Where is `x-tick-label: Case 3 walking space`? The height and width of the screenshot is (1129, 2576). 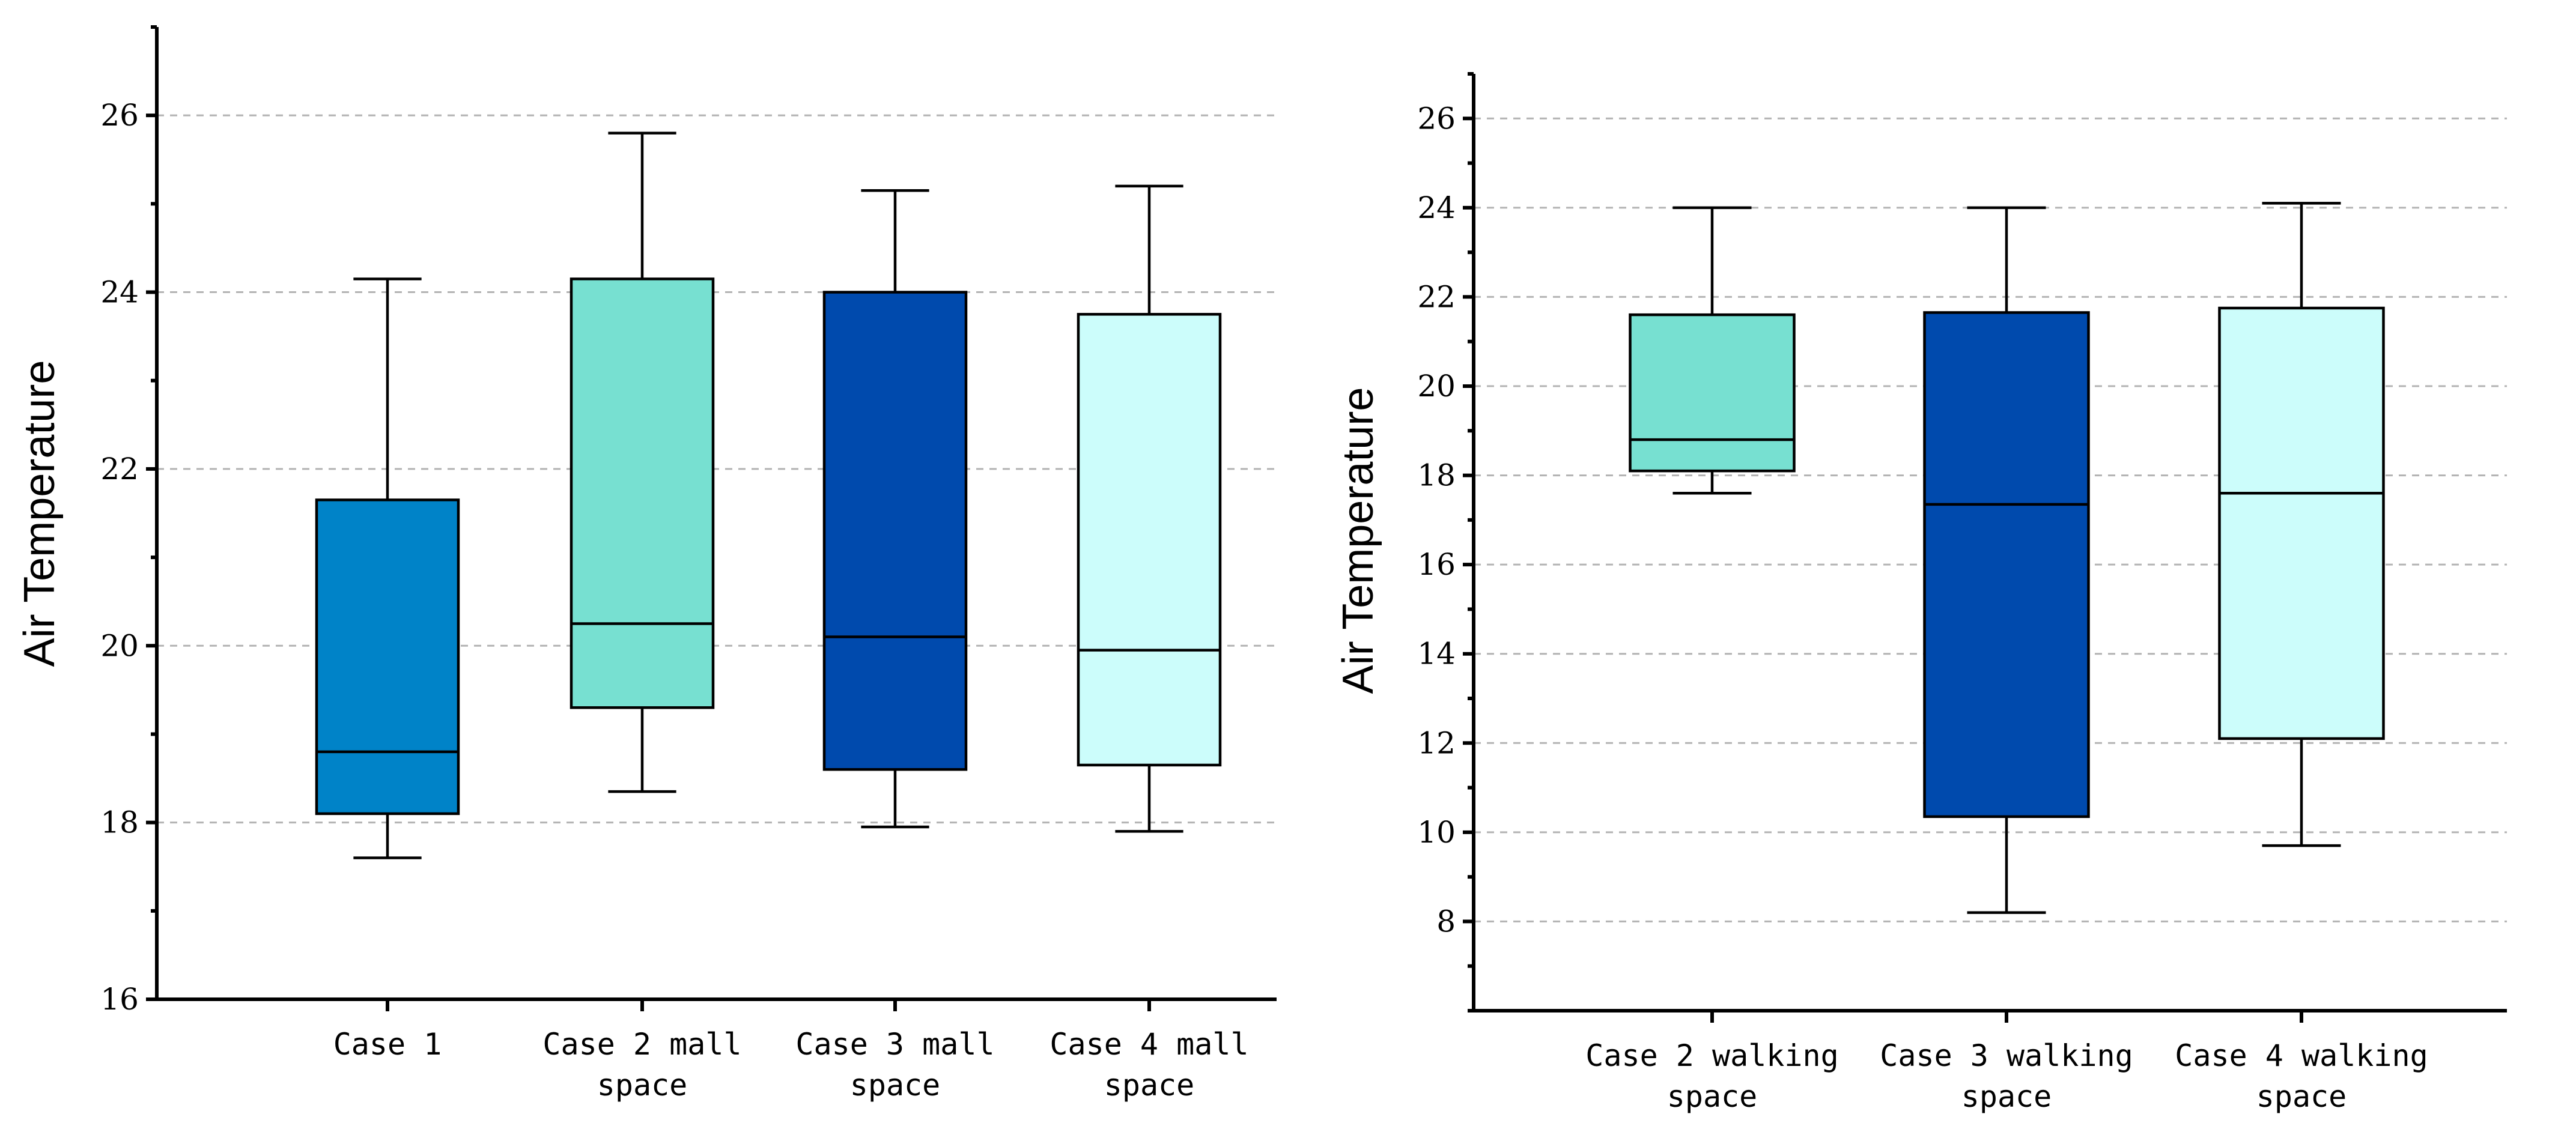
x-tick-label: Case 3 walking space is located at coordinates (2006, 1076).